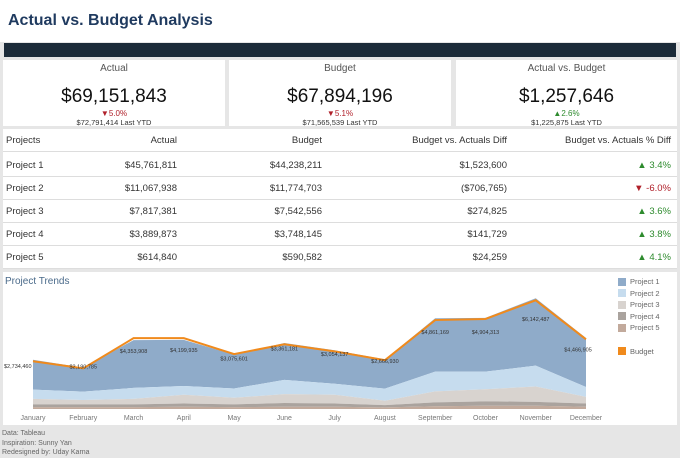 This screenshot has height=458, width=680. I want to click on legend-label: Project 2, so click(645, 293).